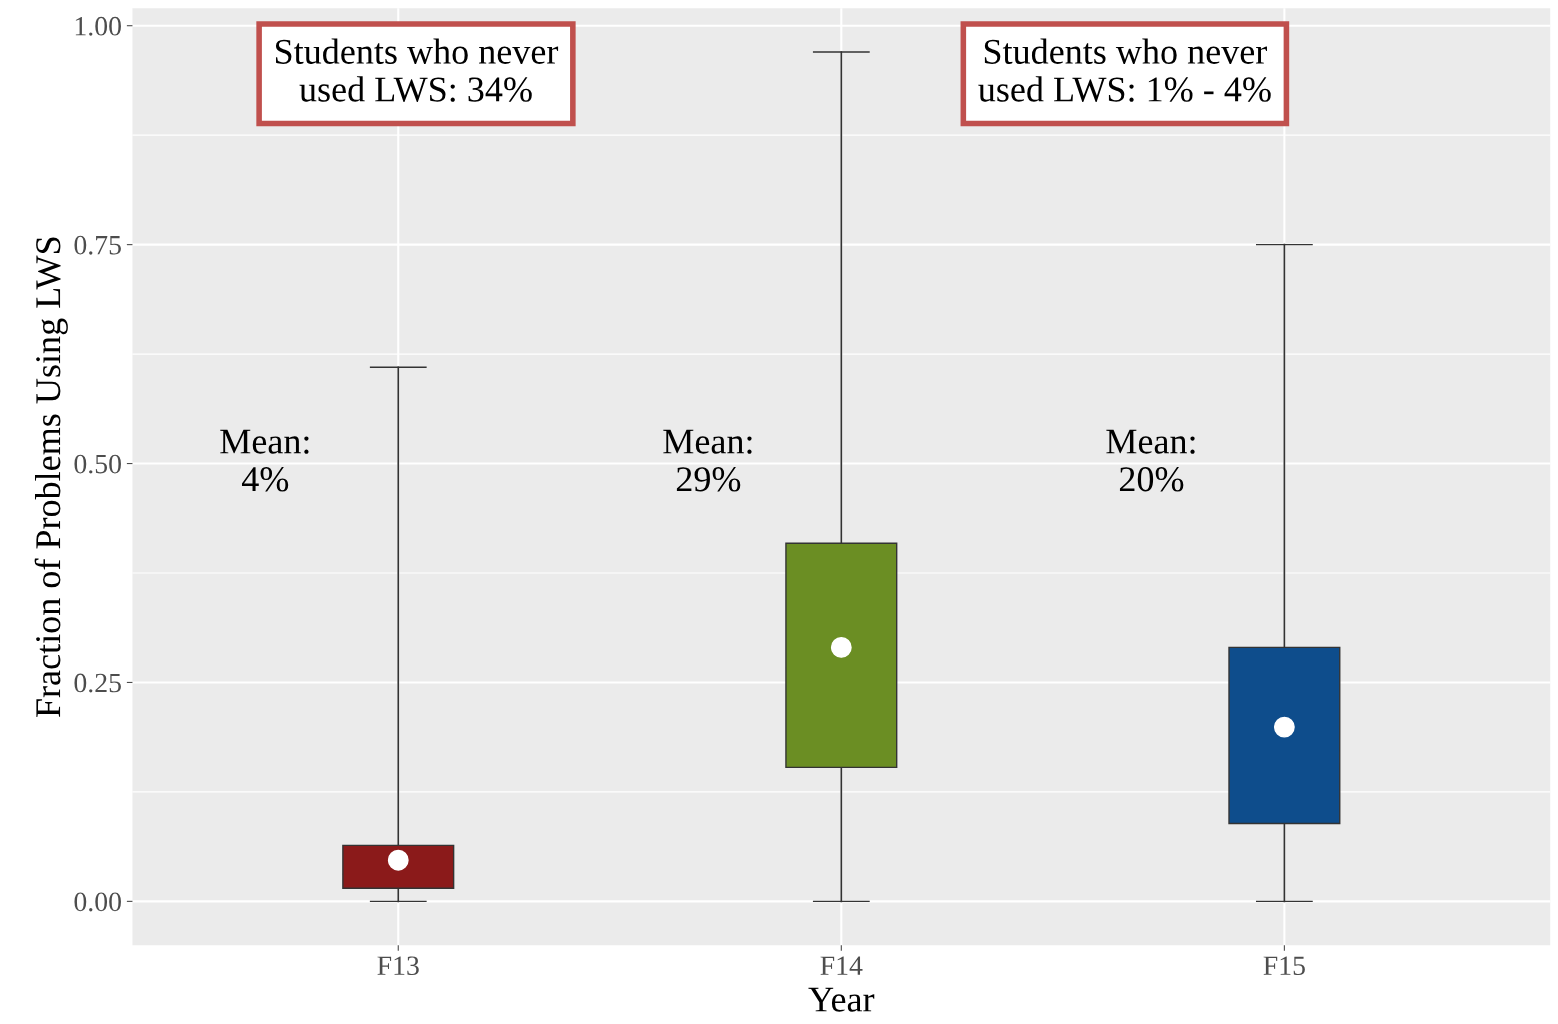 The image size is (1558, 1024). Describe the element at coordinates (98, 26) in the screenshot. I see `y-tick-label: 1.00` at that location.